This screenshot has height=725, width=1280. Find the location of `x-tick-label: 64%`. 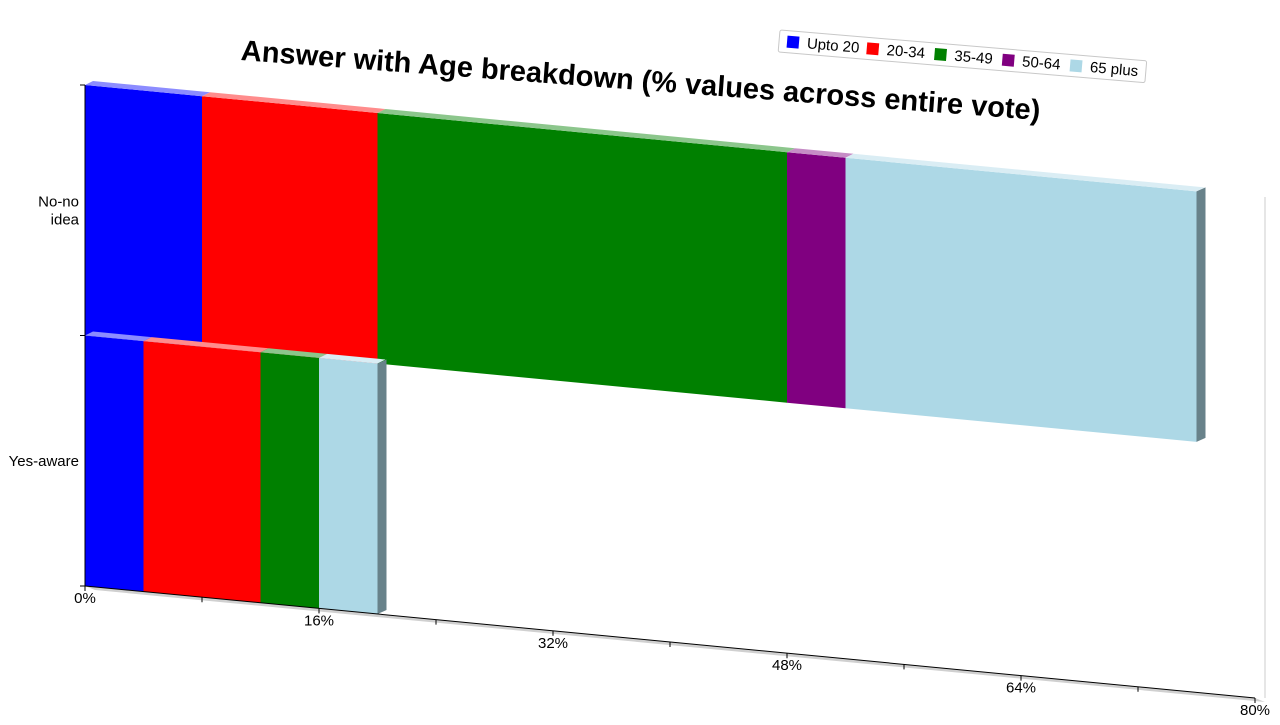

x-tick-label: 64% is located at coordinates (1021, 688).